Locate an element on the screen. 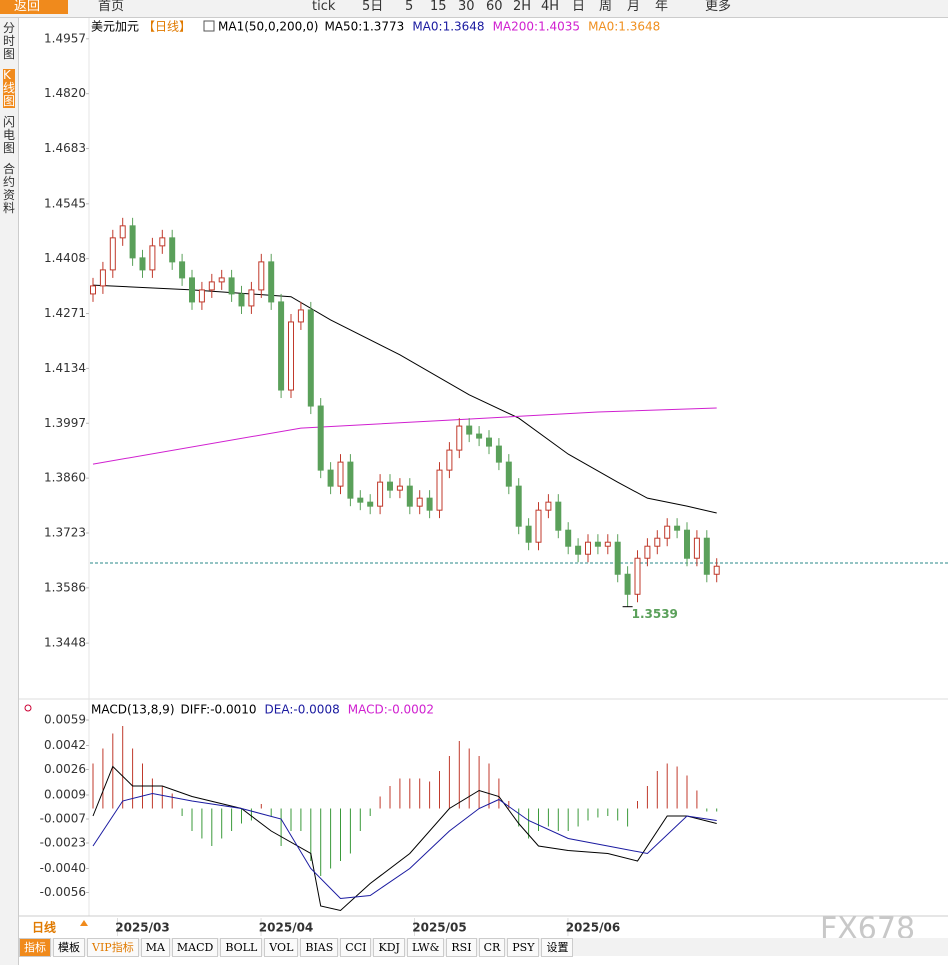 The height and width of the screenshot is (965, 948). x-tick-label: 2025/04 is located at coordinates (286, 928).